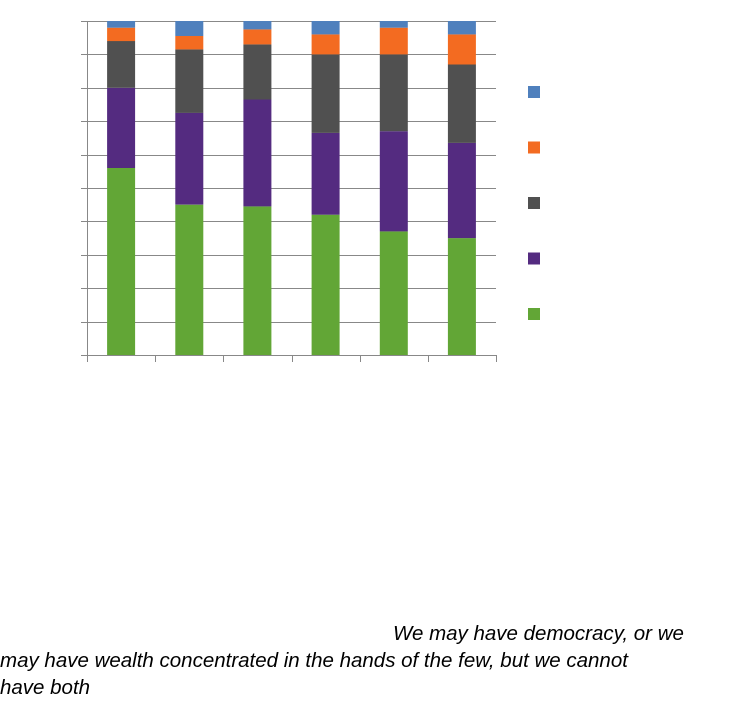 The height and width of the screenshot is (702, 739). What do you see at coordinates (45, 687) in the screenshot?
I see `quote-line-3: have both` at bounding box center [45, 687].